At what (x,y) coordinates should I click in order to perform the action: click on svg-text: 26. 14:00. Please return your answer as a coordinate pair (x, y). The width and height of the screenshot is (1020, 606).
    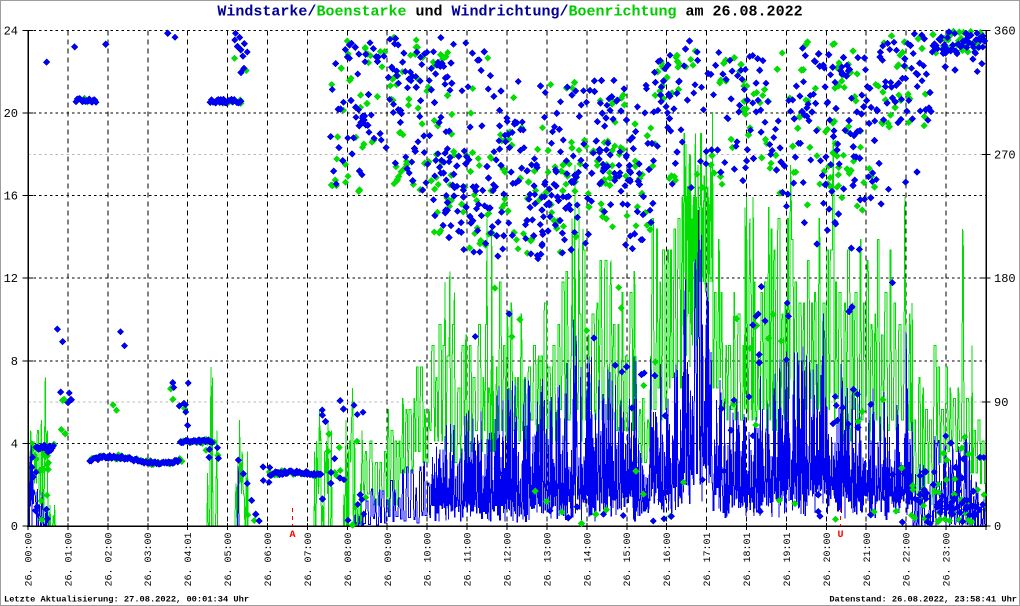
    Looking at the image, I should click on (588, 560).